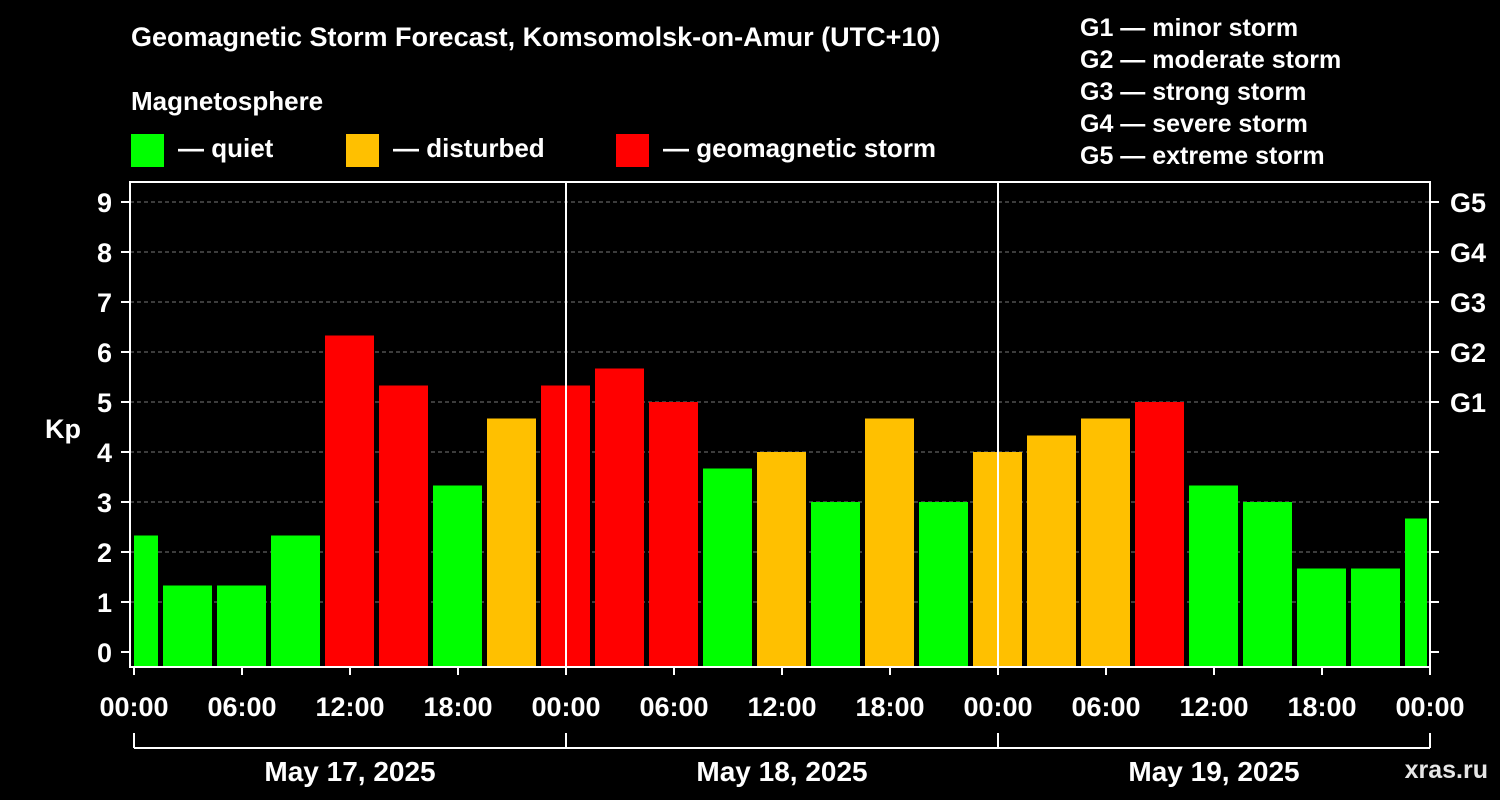  Describe the element at coordinates (800, 148) in the screenshot. I see `legend-label-storm: — geomagnetic storm` at that location.